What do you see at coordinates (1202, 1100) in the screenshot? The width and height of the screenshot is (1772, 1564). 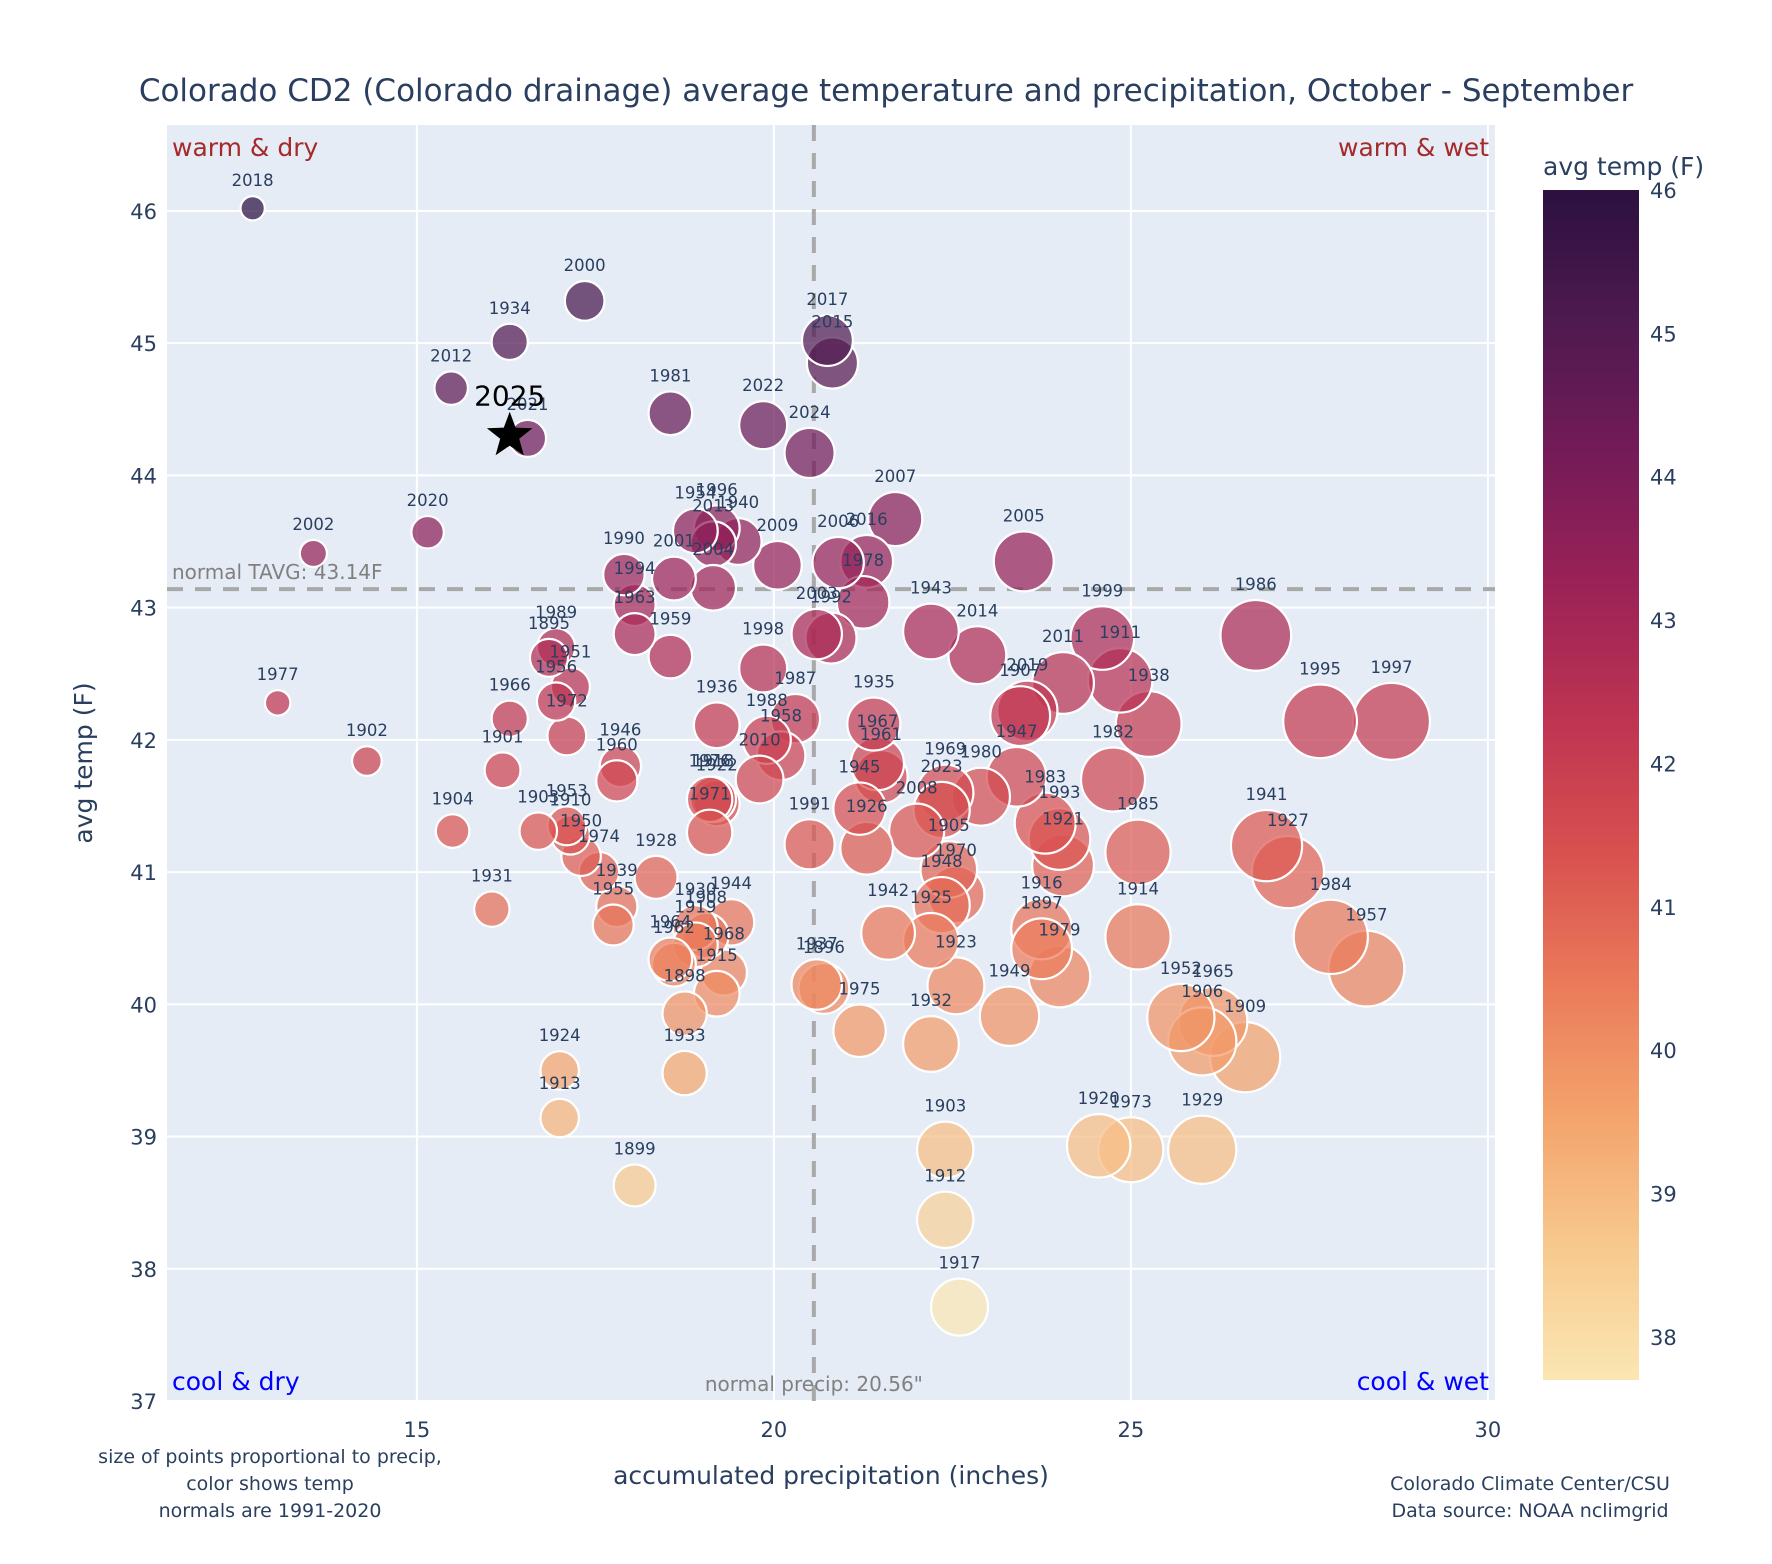 I see `point-label: 1929` at bounding box center [1202, 1100].